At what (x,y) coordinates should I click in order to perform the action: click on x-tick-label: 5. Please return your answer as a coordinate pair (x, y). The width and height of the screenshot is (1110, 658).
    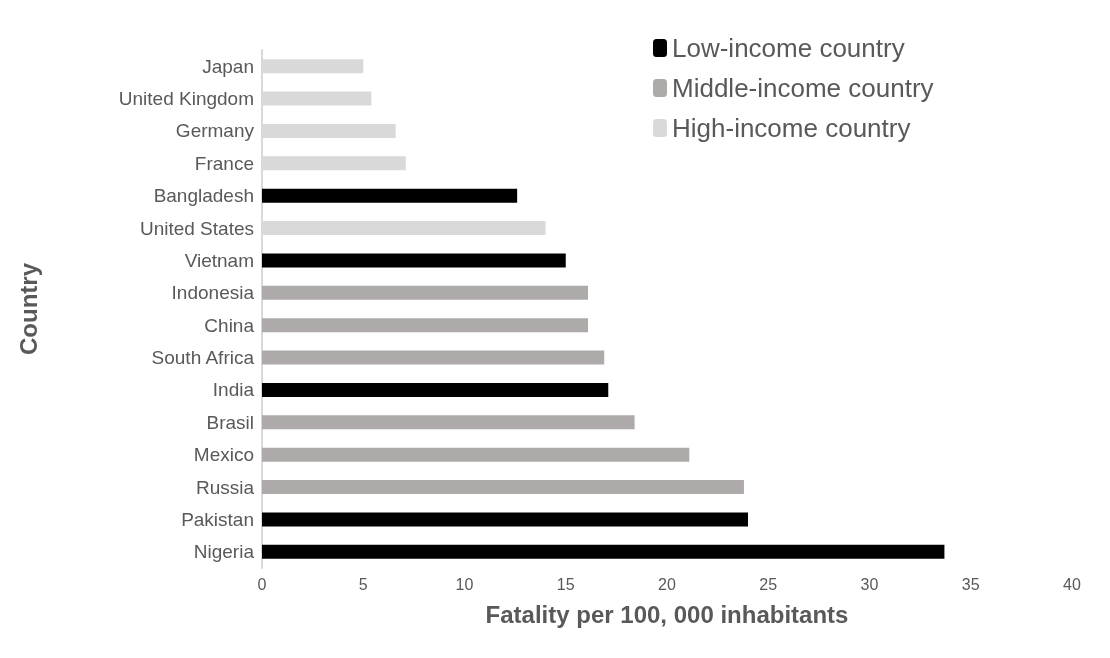
    Looking at the image, I should click on (363, 584).